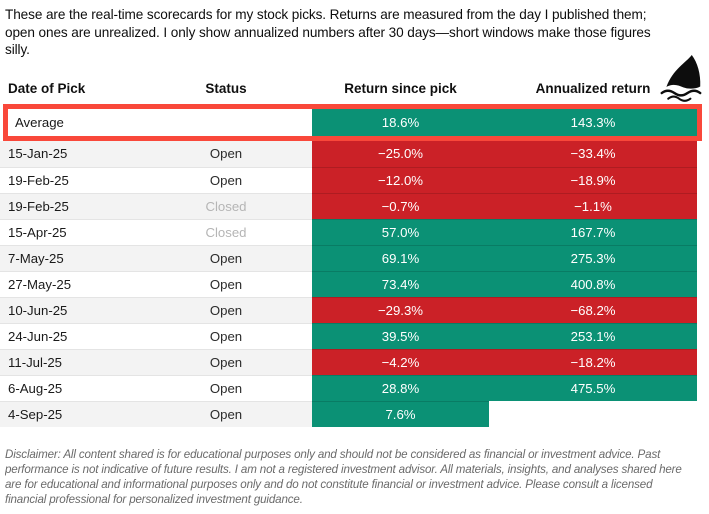  Describe the element at coordinates (593, 231) in the screenshot. I see `annualized-return-cell: 167.7%` at that location.